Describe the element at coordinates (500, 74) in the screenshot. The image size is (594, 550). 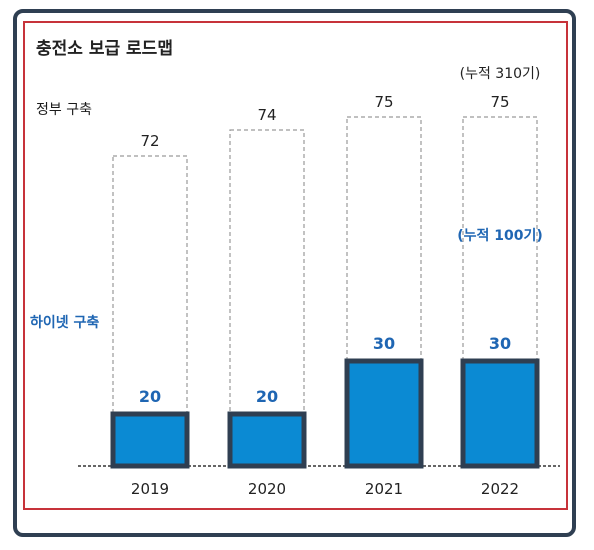
I see `gov-cumulative-annotation: (누적 310기)` at that location.